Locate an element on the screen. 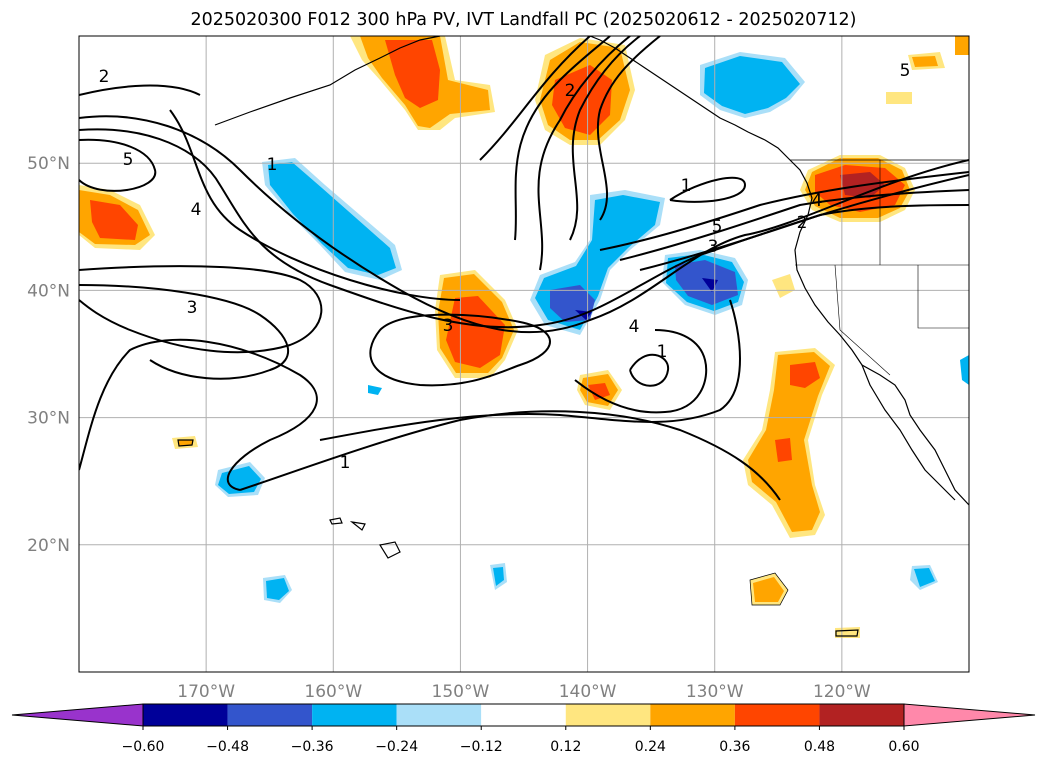 This screenshot has width=1047, height=765. lat-tick-label: 20°N is located at coordinates (48, 546).